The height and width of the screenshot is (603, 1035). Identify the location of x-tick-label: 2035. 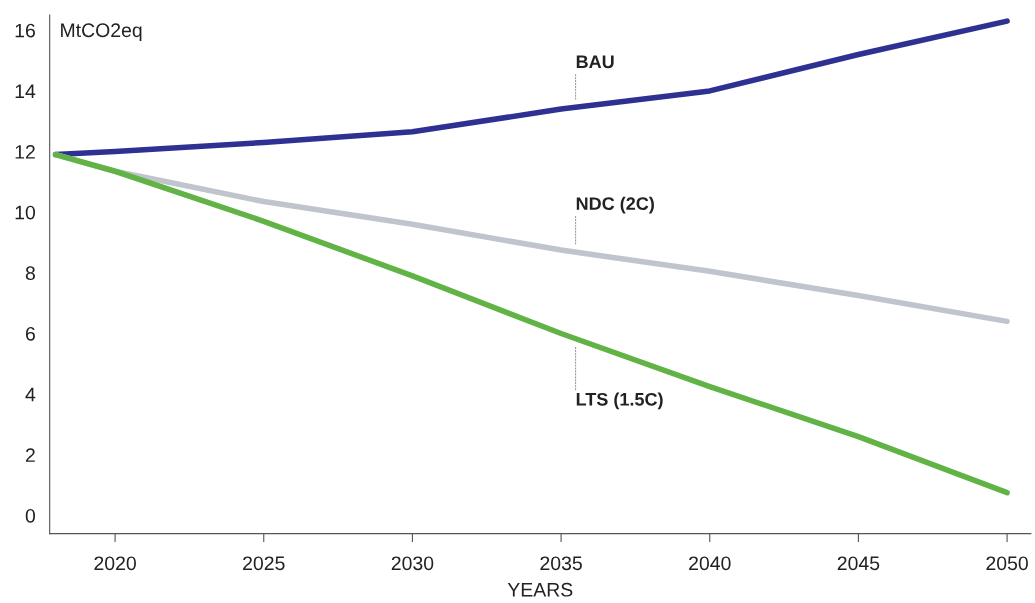
(561, 563).